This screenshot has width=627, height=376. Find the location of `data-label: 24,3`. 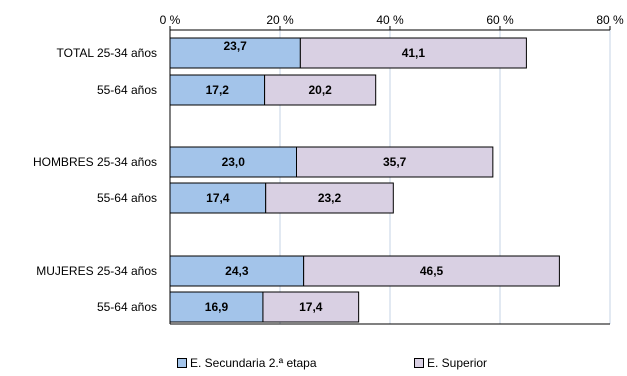

data-label: 24,3 is located at coordinates (237, 271).